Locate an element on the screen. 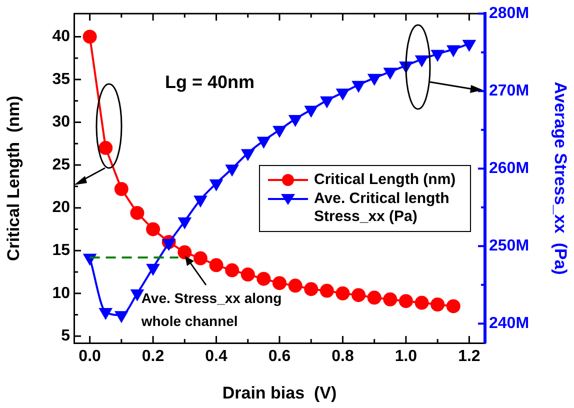  annotation: Ave. Stress_xx along whole channel is located at coordinates (212, 310).